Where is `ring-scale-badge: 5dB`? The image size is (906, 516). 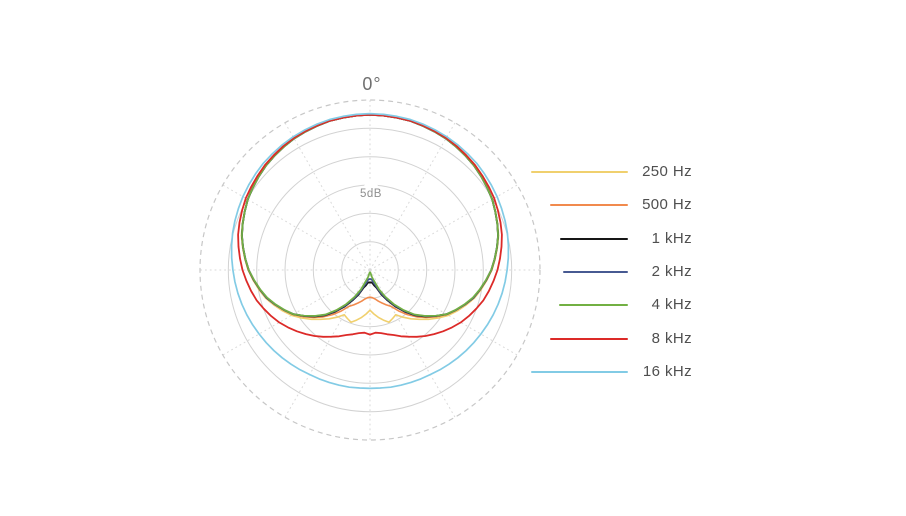
ring-scale-badge: 5dB is located at coordinates (371, 193).